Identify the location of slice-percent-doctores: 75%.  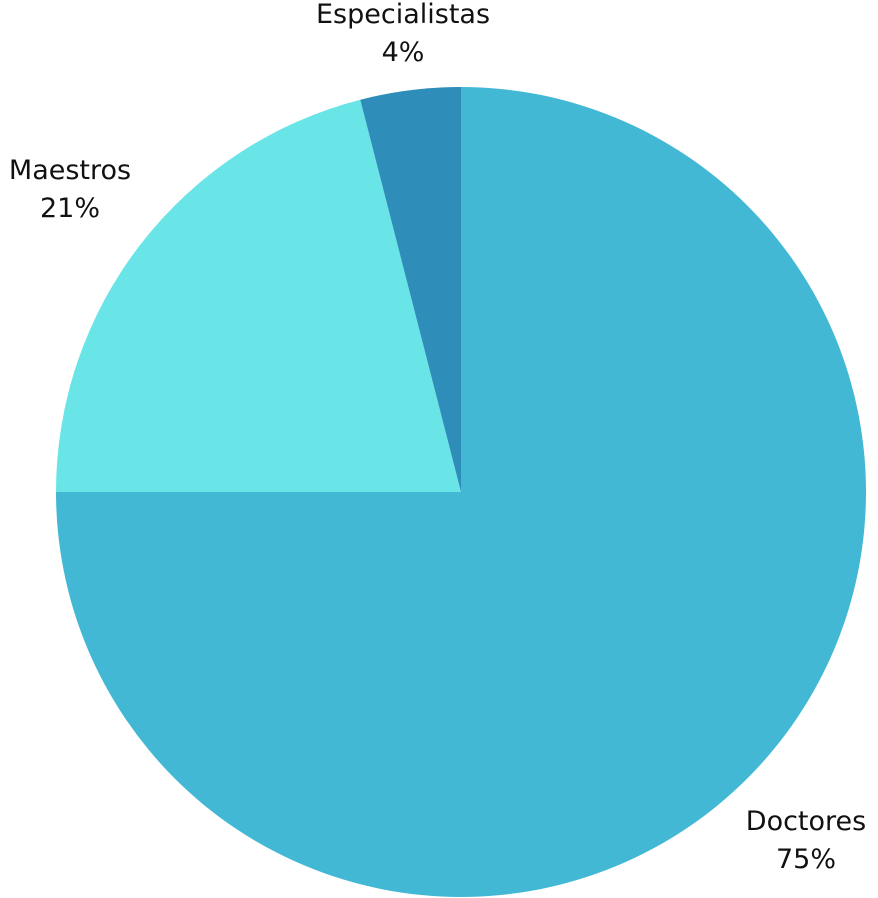
(806, 859).